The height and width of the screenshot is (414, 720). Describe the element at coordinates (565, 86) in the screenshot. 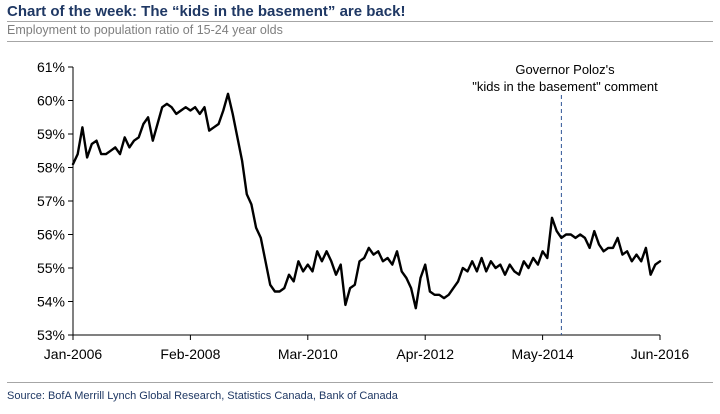

I see `annotation-label: "kids in the basement" comment` at that location.